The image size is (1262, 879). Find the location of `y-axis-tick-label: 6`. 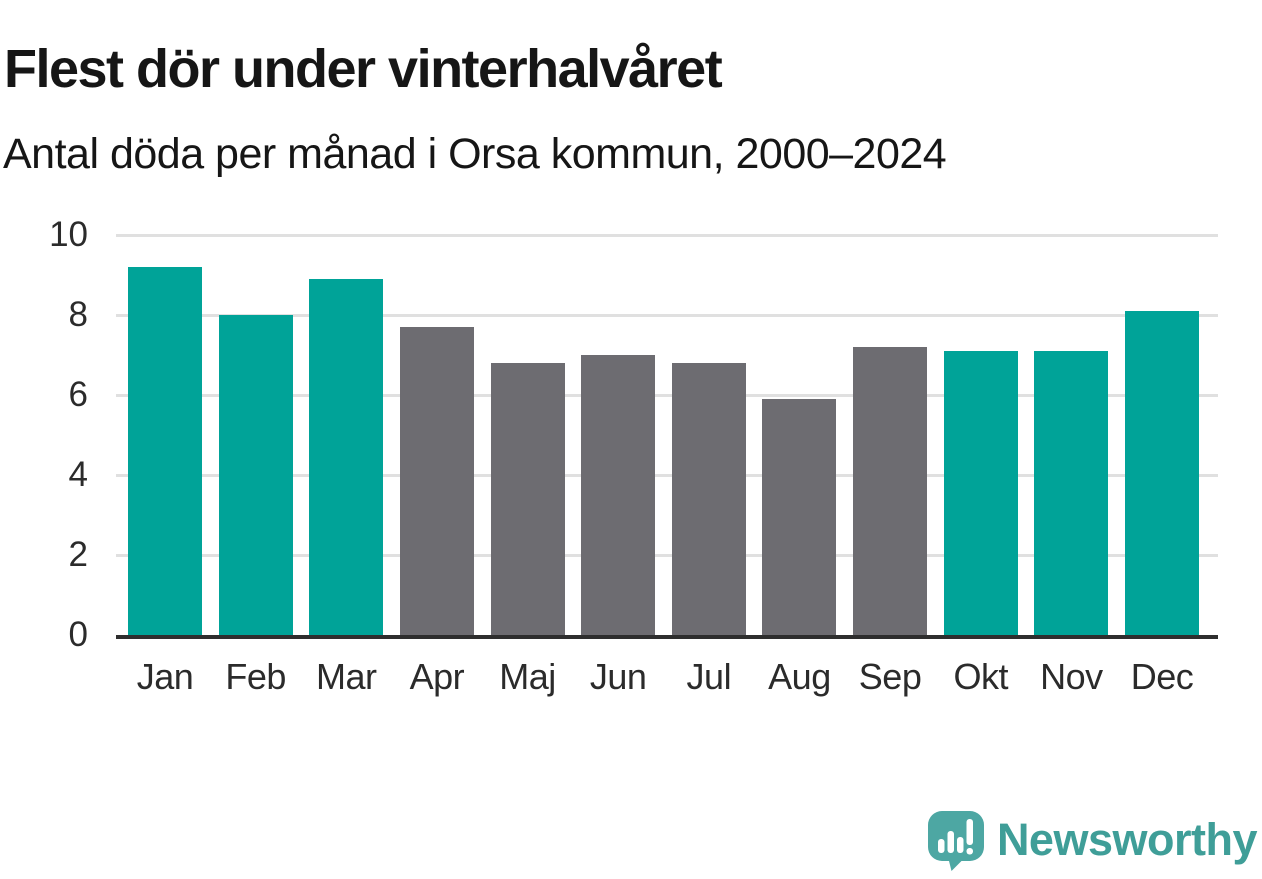

y-axis-tick-label: 6 is located at coordinates (78, 394).